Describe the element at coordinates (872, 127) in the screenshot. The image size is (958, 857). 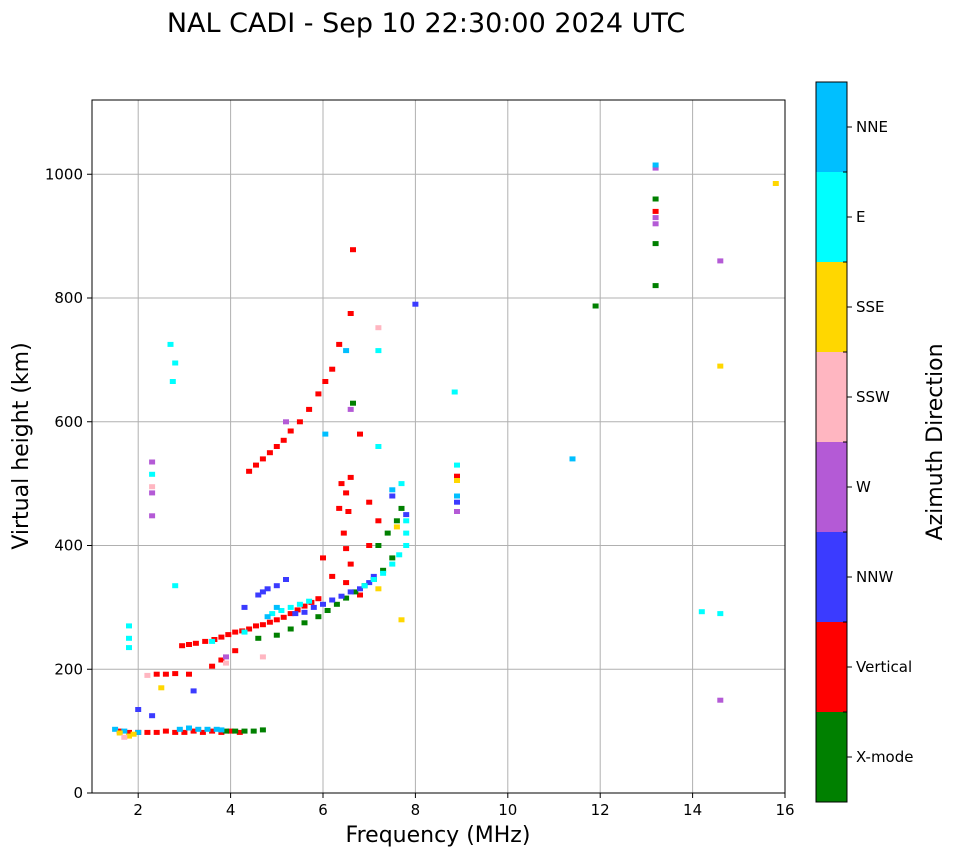
I see `colorbar-label: NNE` at that location.